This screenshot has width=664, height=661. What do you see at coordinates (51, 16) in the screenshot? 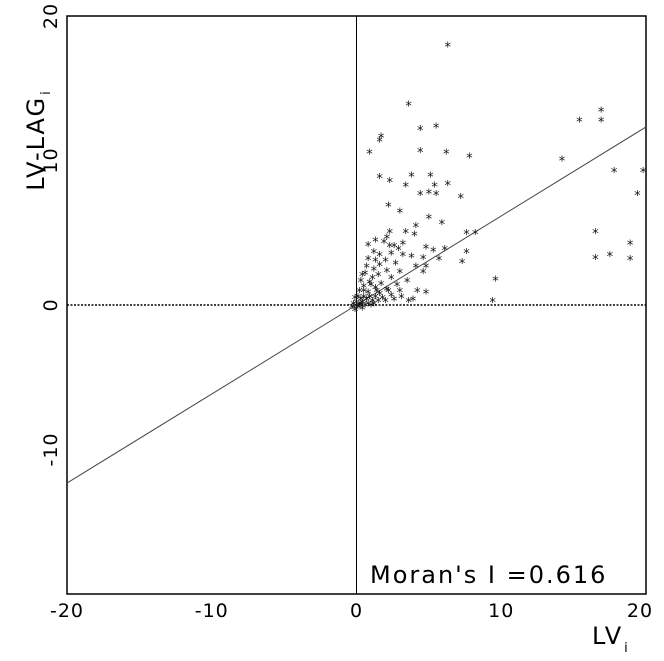
I see `y-tick-label-text: 20` at bounding box center [51, 16].